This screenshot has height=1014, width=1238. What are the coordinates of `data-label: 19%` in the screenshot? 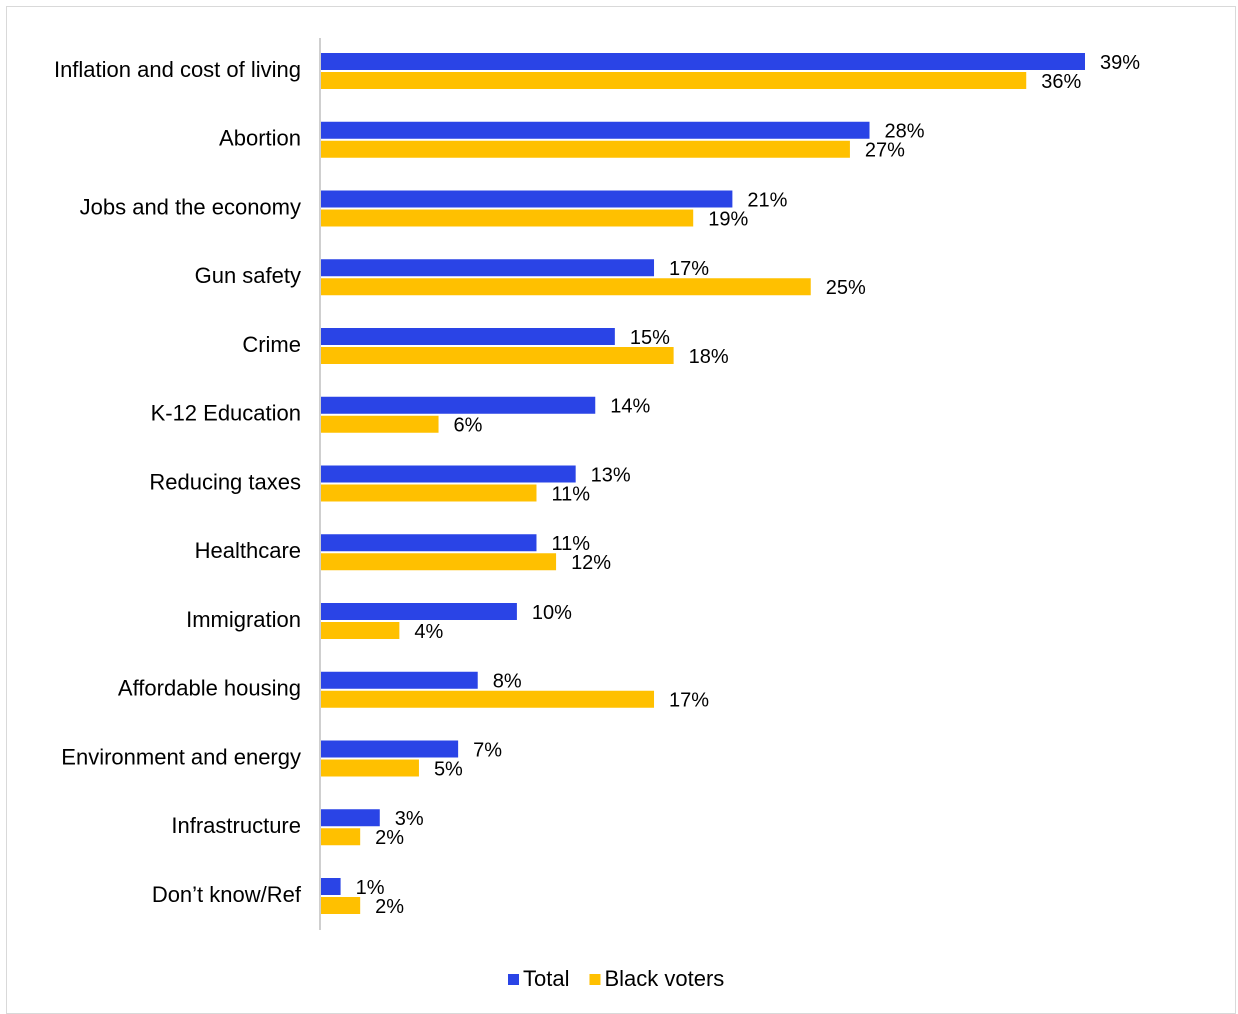 It's located at (728, 219).